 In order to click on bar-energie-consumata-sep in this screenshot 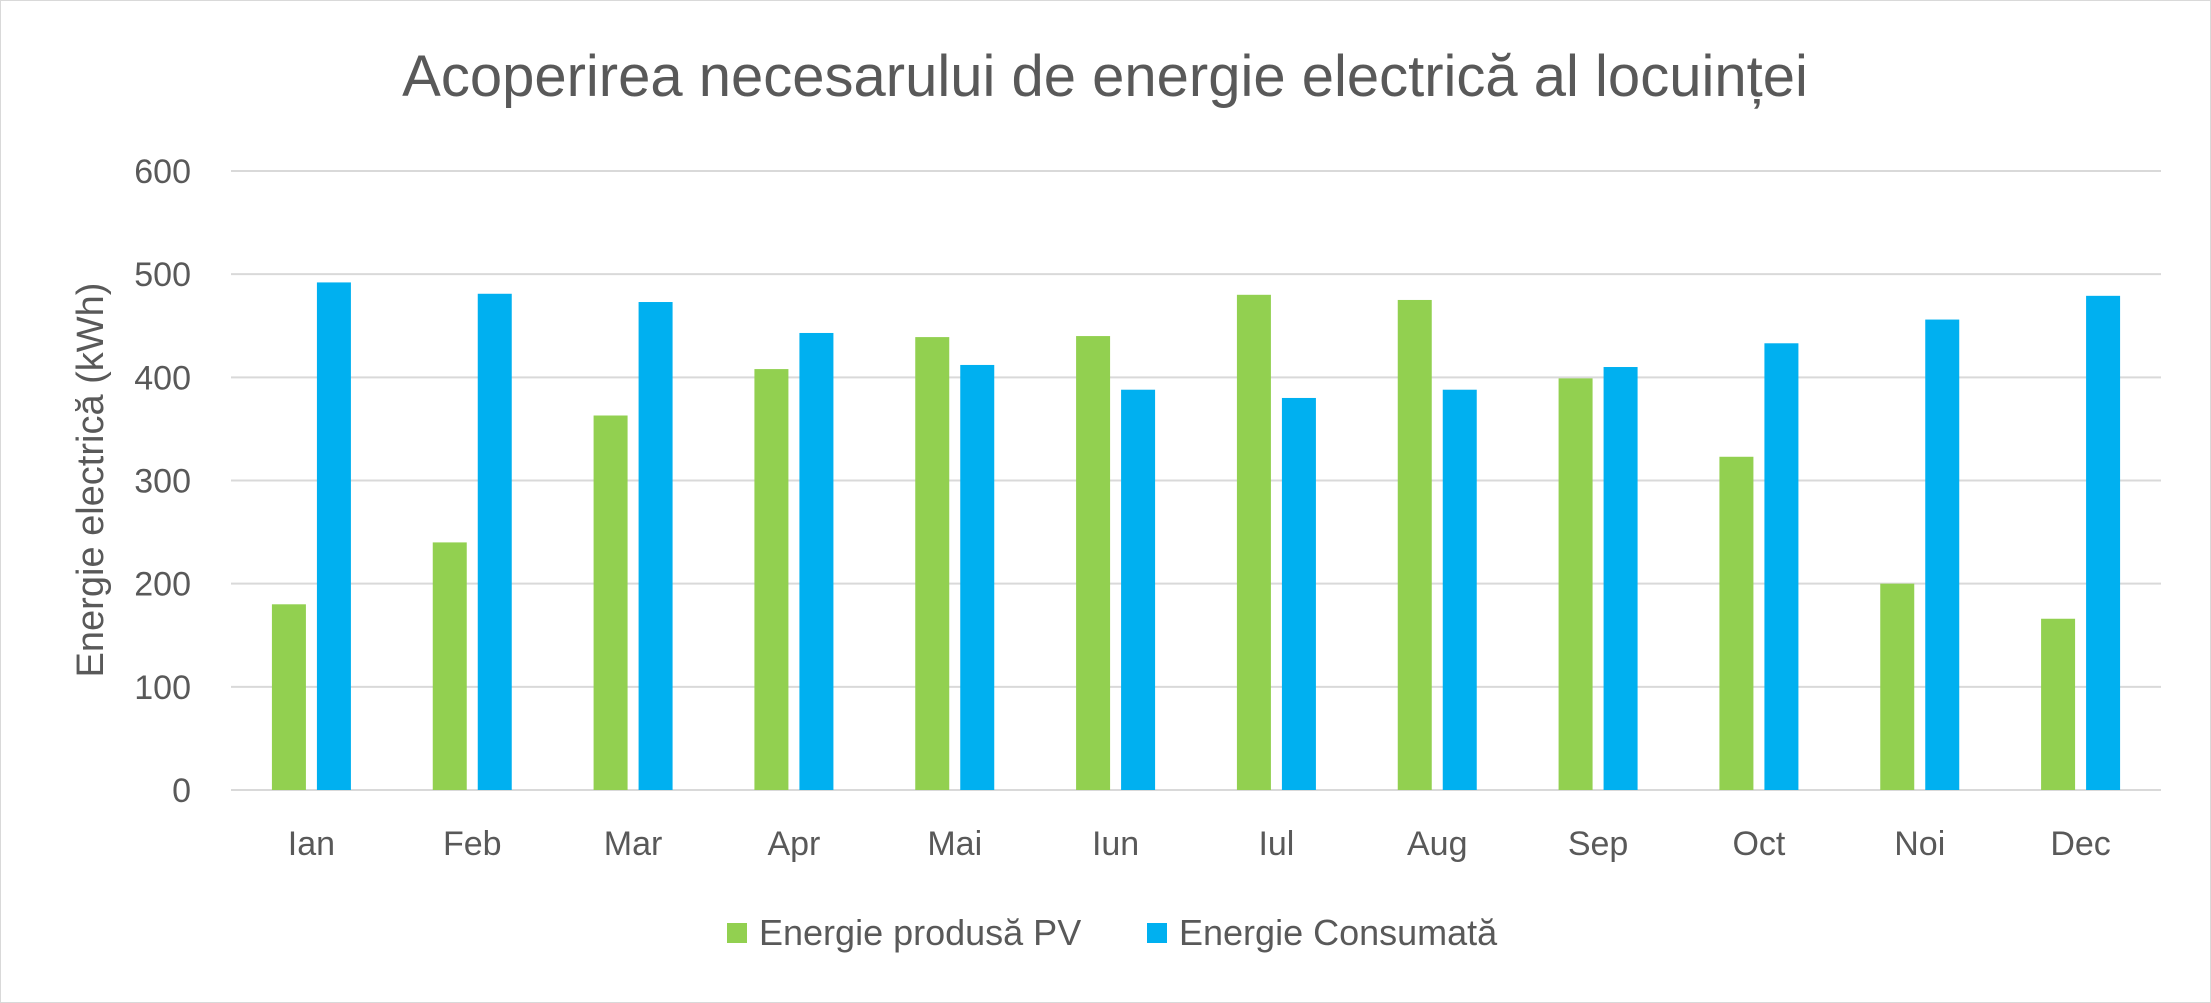, I will do `click(1620, 578)`.